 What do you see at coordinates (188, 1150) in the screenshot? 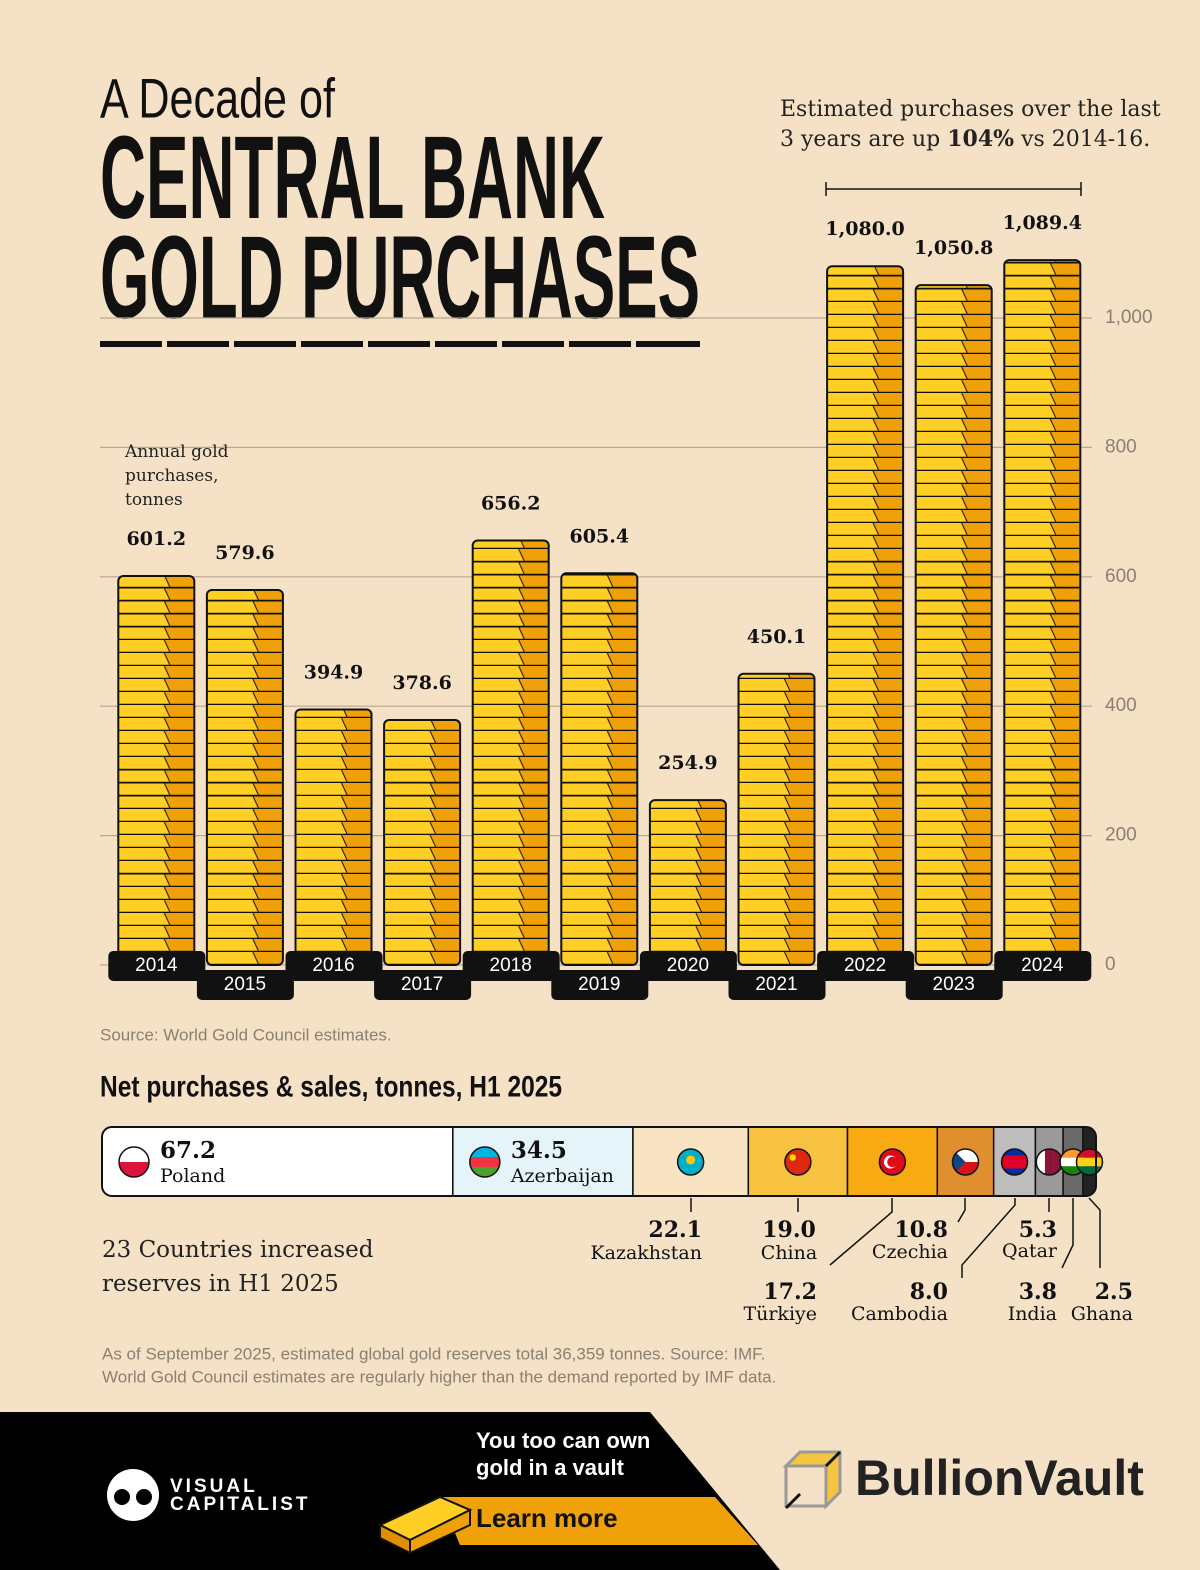
I see `value-label: 67.2` at bounding box center [188, 1150].